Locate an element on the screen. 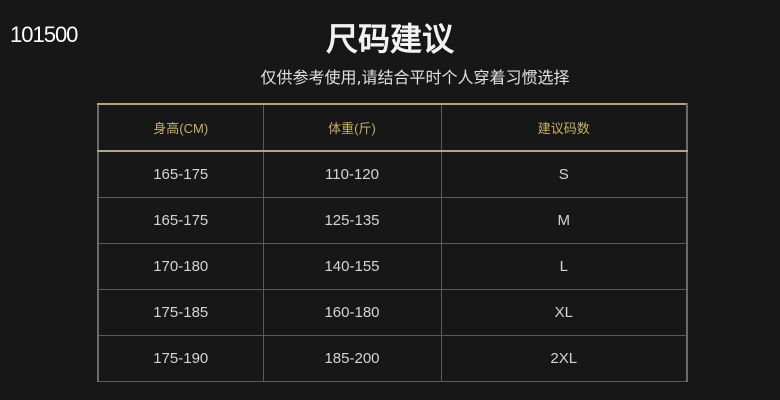 Image resolution: width=780 pixels, height=400 pixels. height-cell: 175-190 is located at coordinates (180, 358).